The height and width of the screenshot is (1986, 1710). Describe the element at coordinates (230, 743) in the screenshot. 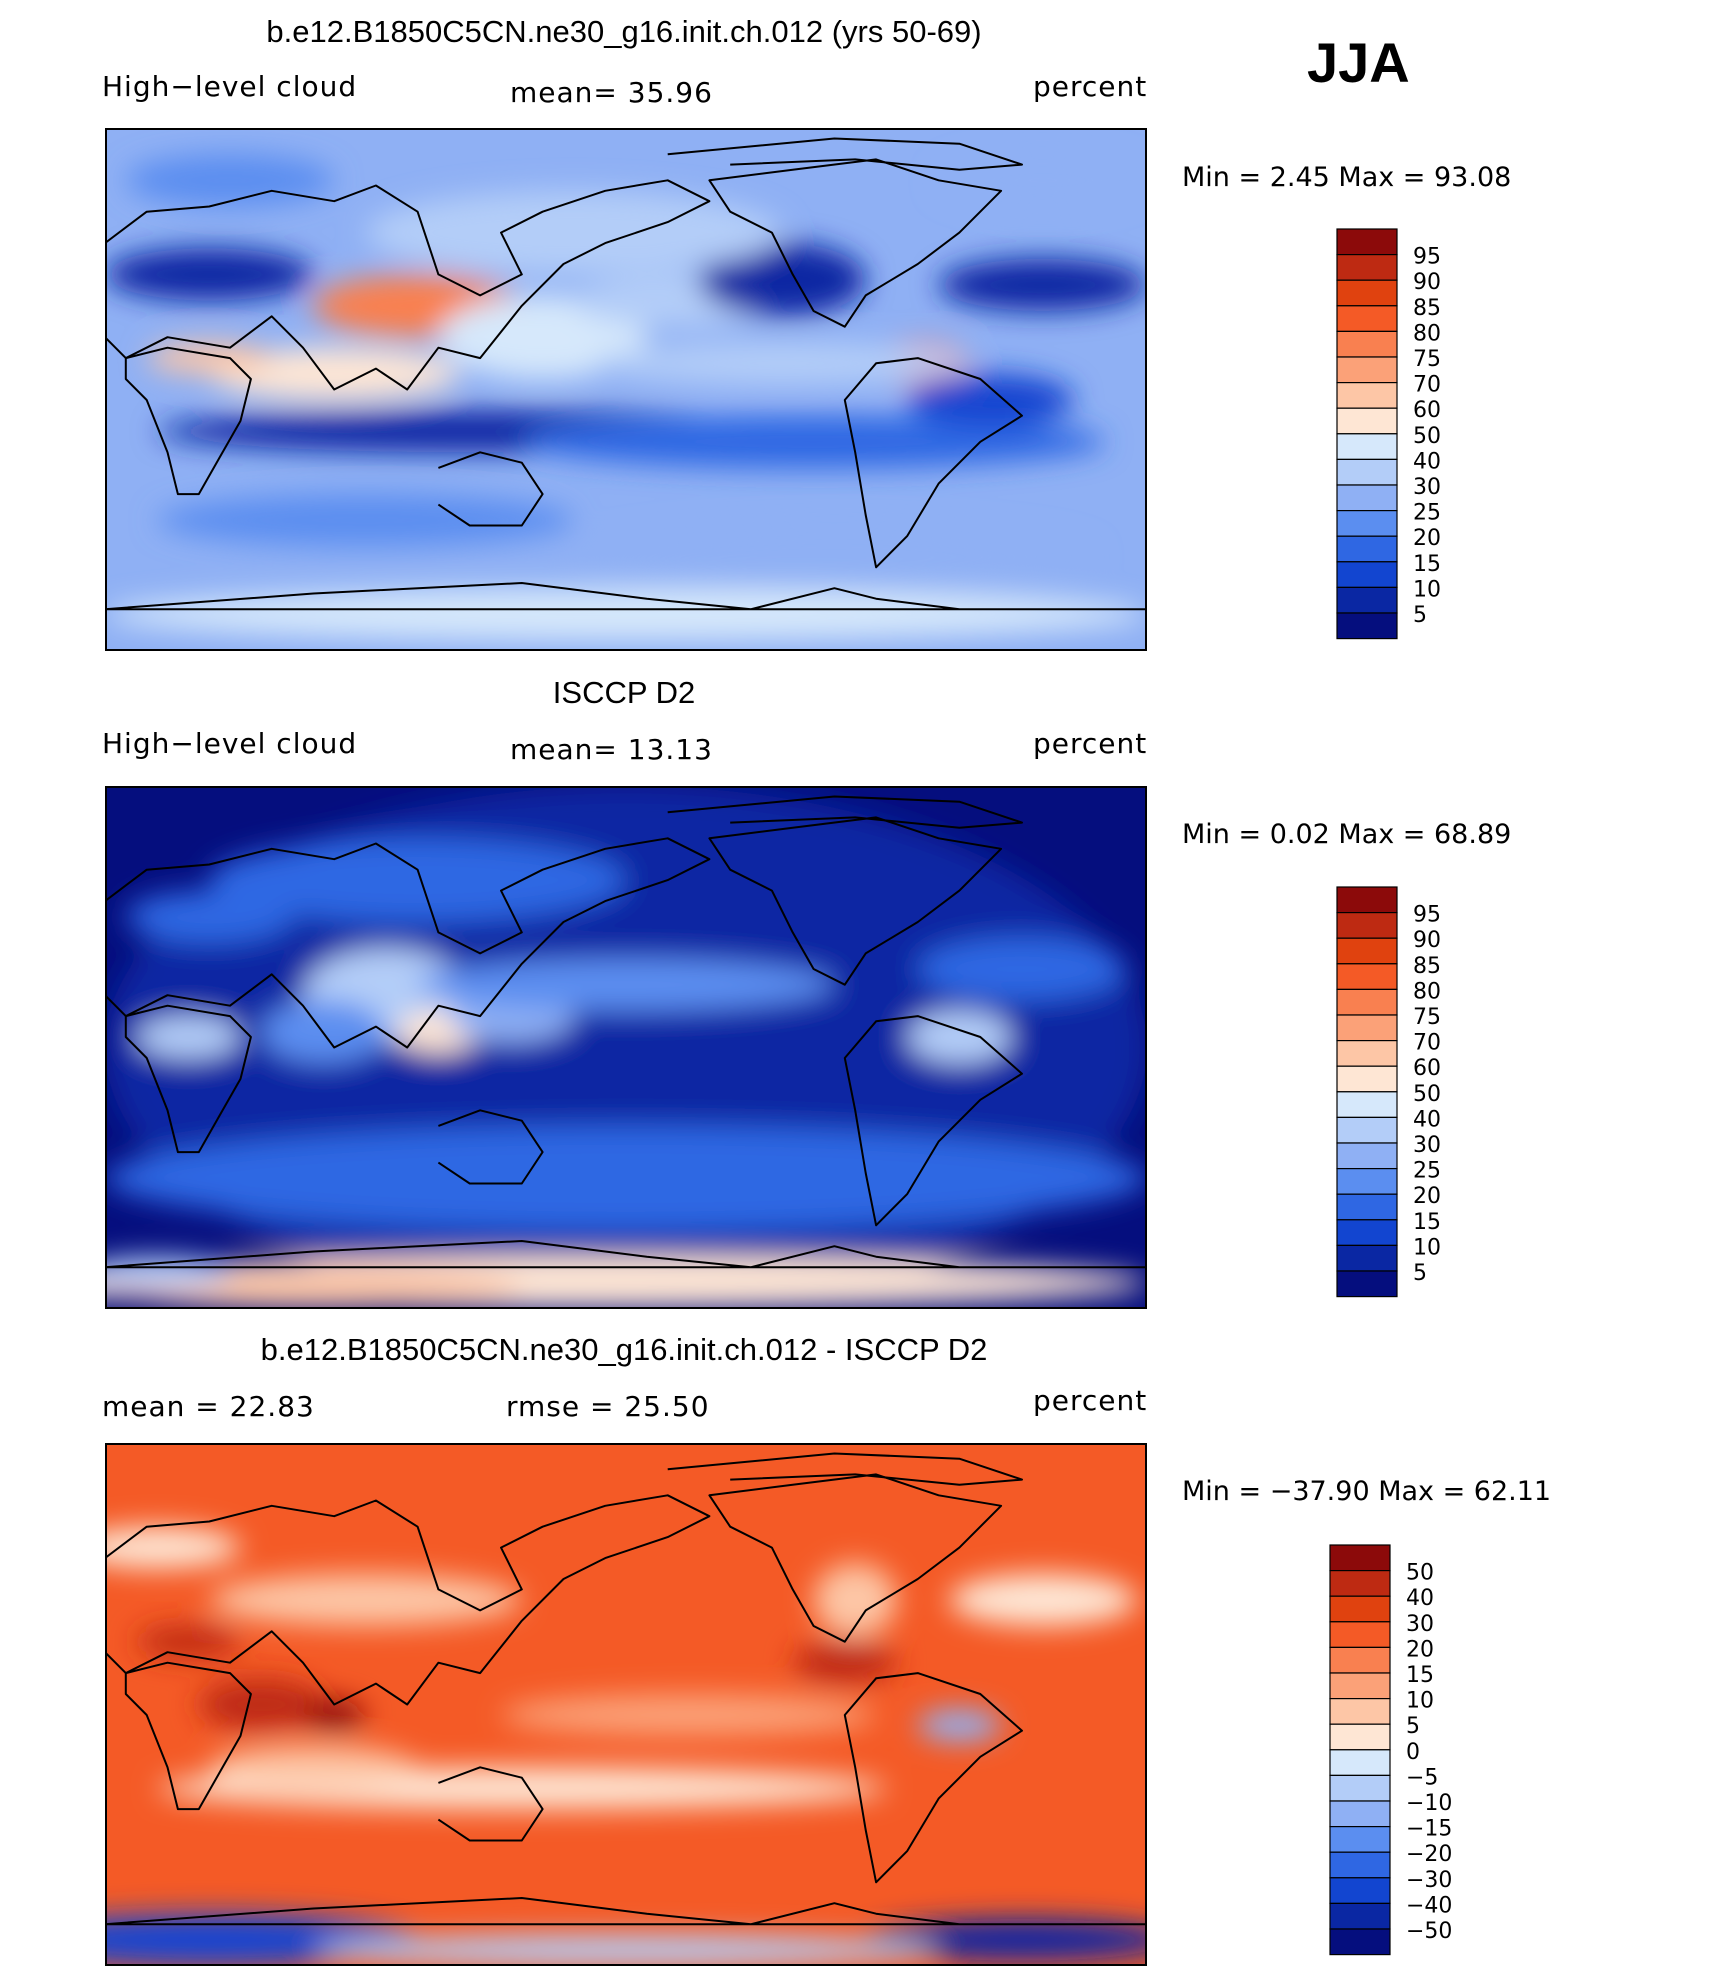

I see `panel2-variable-label: High−level cloud` at that location.